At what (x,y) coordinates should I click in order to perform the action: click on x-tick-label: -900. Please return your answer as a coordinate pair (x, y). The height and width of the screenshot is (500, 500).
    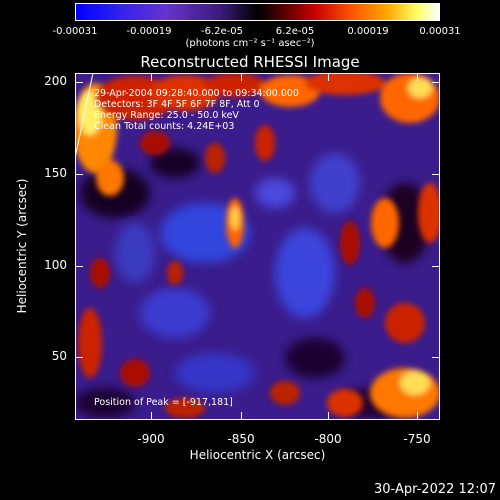
    Looking at the image, I should click on (151, 439).